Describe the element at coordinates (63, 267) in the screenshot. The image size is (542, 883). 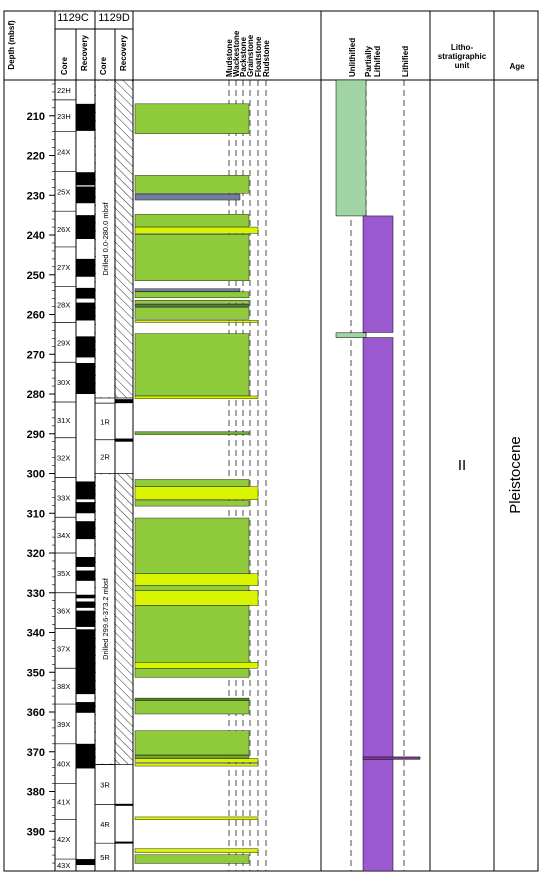
I see `core-c-label: 27X` at that location.